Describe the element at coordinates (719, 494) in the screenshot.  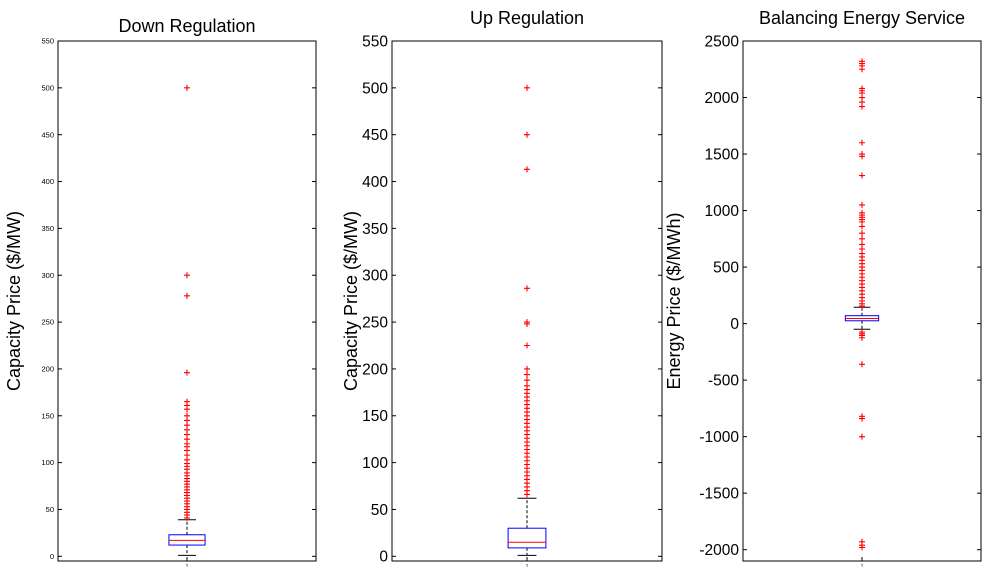
I see `y-tick-label: -1500` at that location.